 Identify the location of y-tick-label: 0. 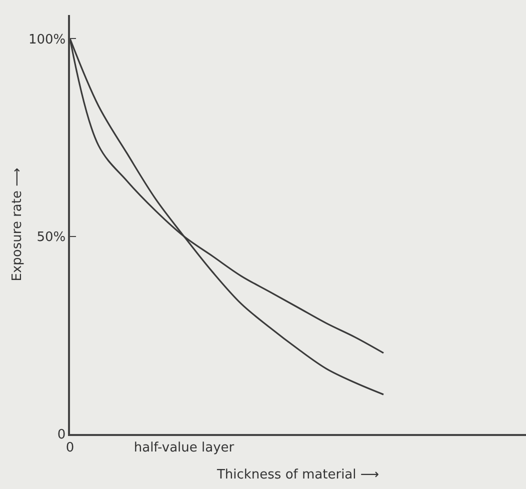
(61, 435).